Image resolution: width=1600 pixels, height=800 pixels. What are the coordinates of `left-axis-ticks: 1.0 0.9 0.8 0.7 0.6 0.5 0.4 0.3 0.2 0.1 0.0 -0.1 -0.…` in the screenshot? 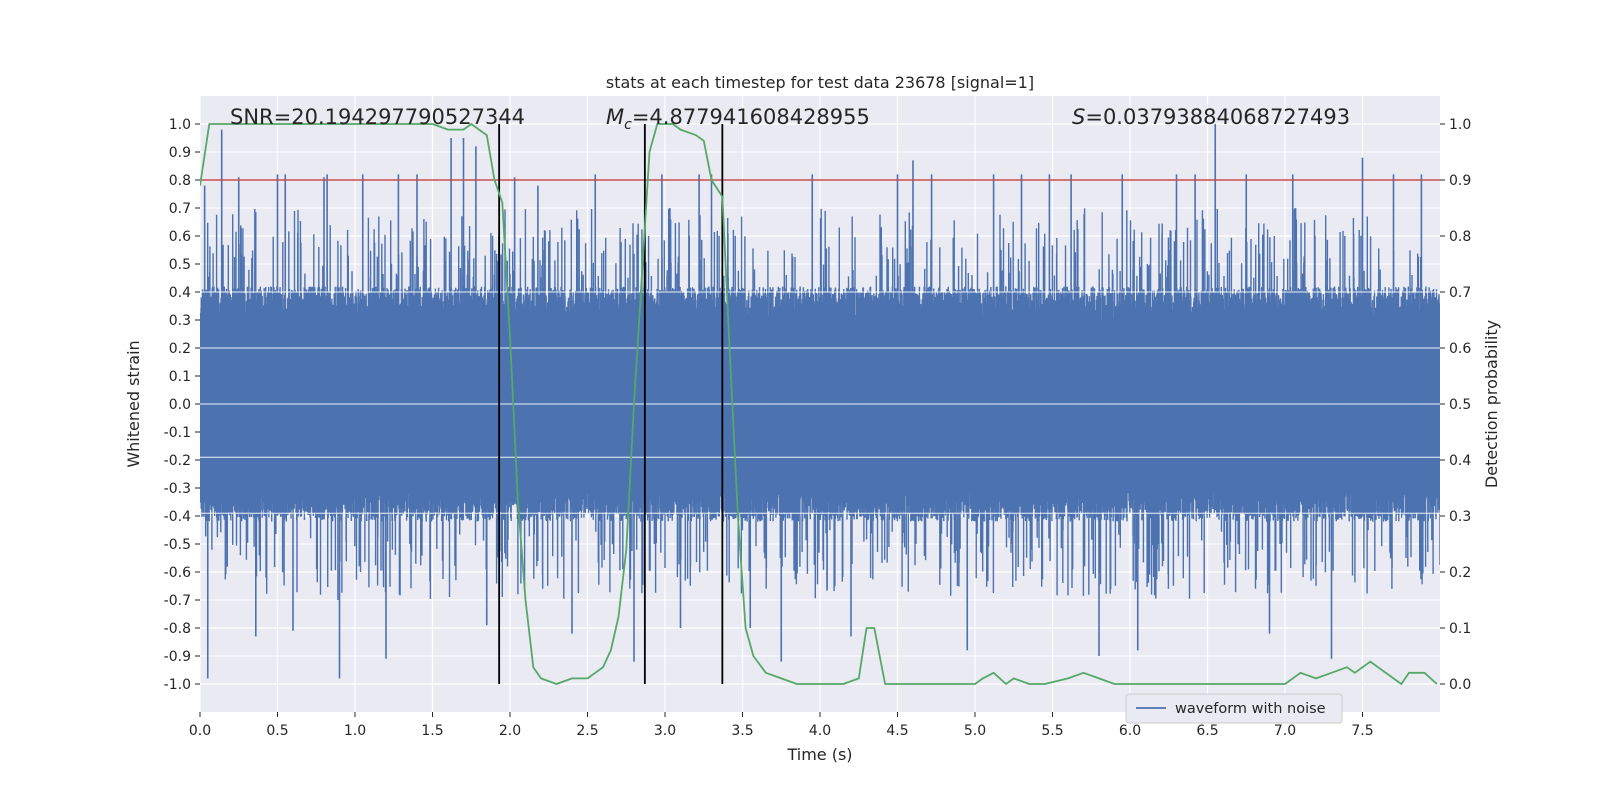 It's located at (182, 405).